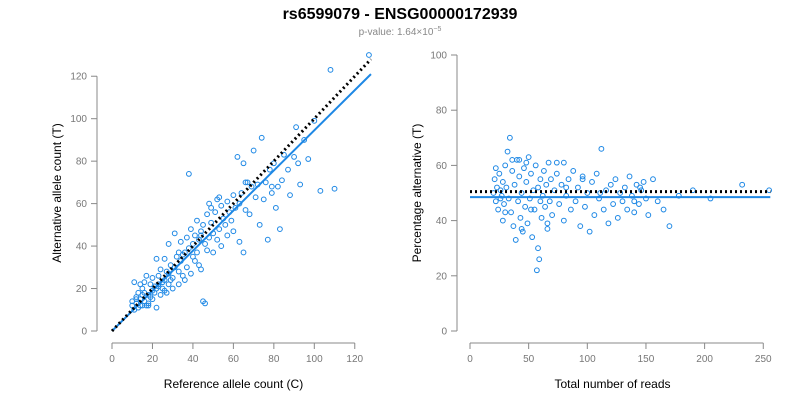 The height and width of the screenshot is (400, 800). I want to click on y-tick-label: 40, so click(82, 247).